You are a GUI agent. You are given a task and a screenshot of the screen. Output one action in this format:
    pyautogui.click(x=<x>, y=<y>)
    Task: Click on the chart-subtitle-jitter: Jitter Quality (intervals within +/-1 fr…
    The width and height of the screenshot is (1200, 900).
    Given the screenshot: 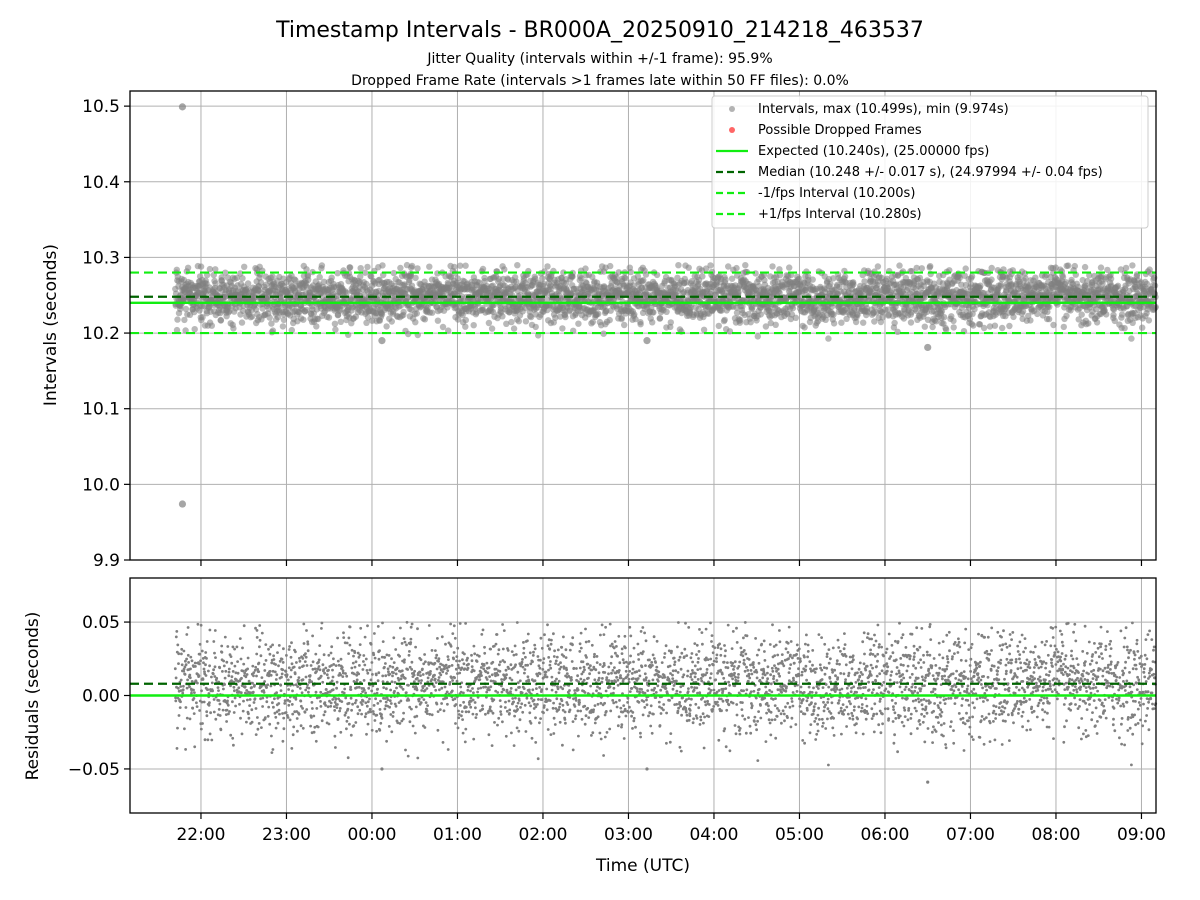 What is the action you would take?
    pyautogui.click(x=599, y=59)
    